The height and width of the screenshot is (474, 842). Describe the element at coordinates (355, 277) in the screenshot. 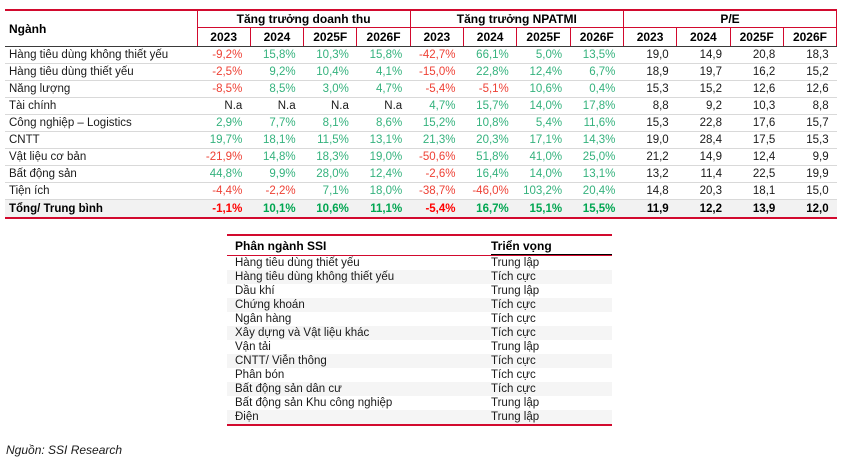

I see `outlook-sector-name: Hàng tiêu dùng không thiết yếu` at that location.